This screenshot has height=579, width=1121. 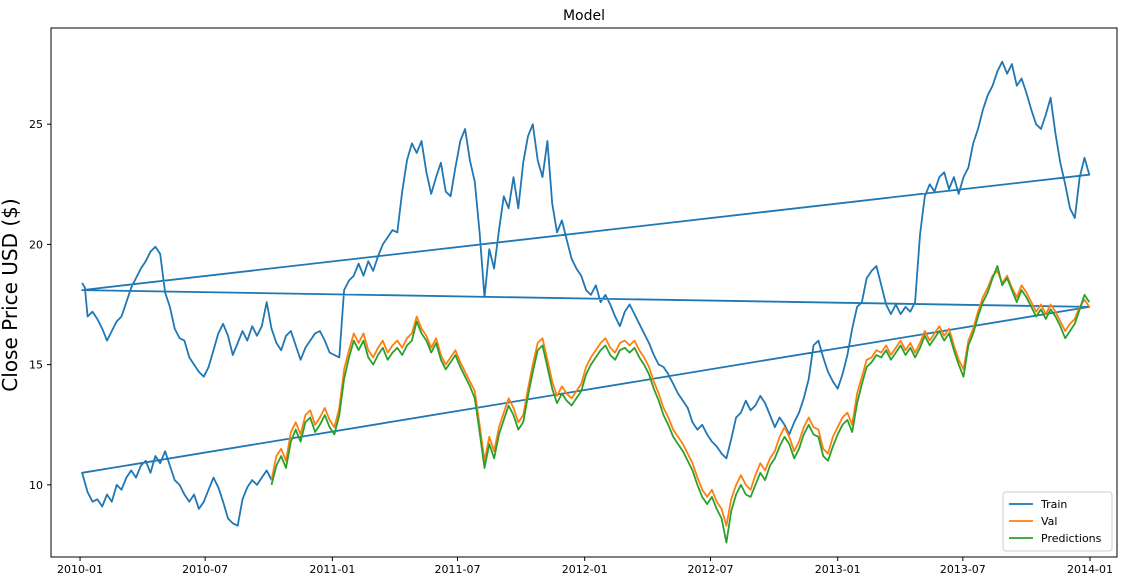 I want to click on x-tick-label: 2014-01, so click(x=1090, y=569).